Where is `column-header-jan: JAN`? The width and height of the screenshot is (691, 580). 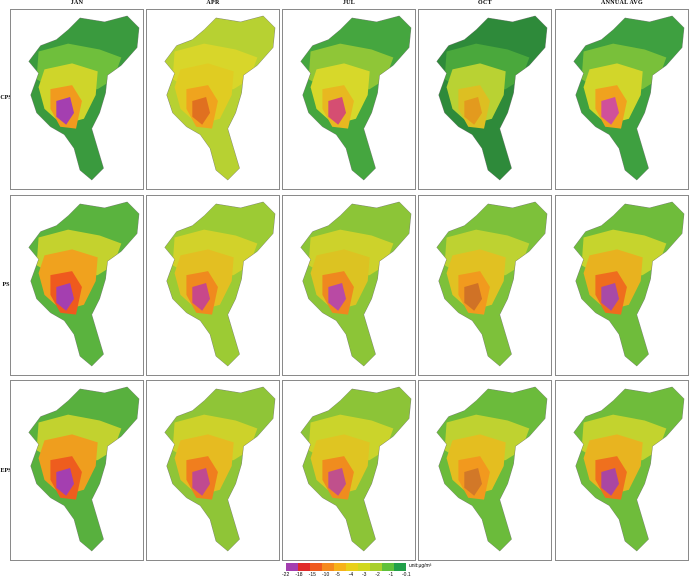 column-header-jan: JAN is located at coordinates (77, 3).